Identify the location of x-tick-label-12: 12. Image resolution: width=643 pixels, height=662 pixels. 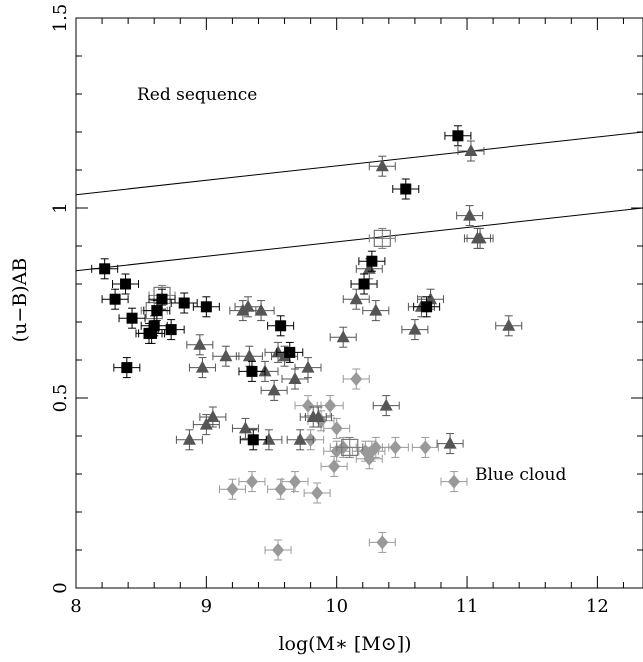
(597, 606).